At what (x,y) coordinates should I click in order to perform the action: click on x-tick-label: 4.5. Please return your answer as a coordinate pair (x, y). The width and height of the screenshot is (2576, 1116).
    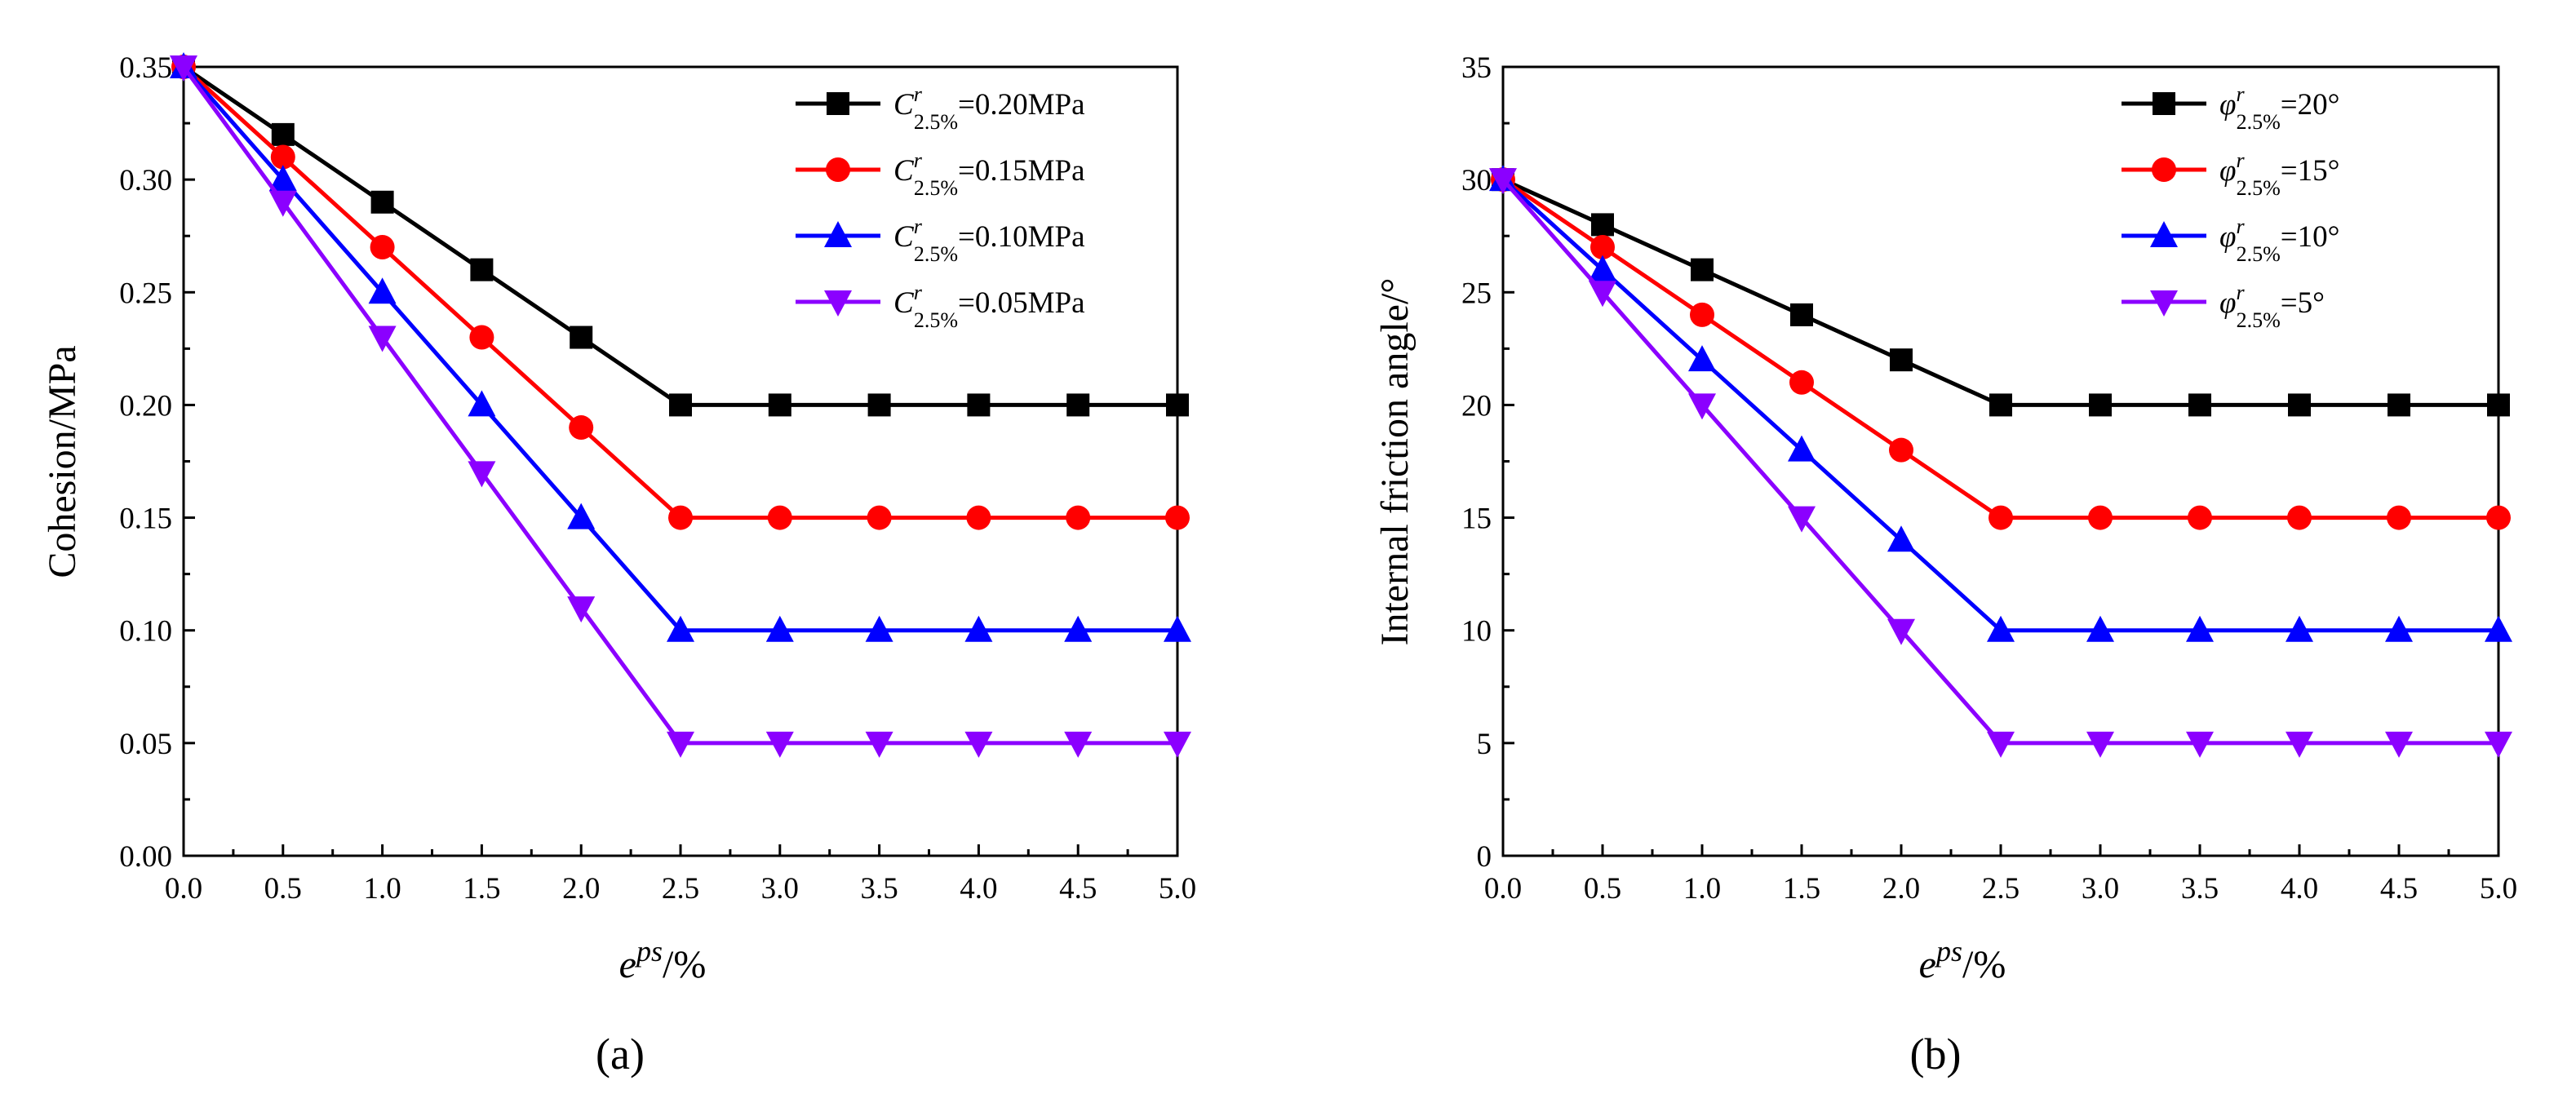
    Looking at the image, I should click on (2399, 889).